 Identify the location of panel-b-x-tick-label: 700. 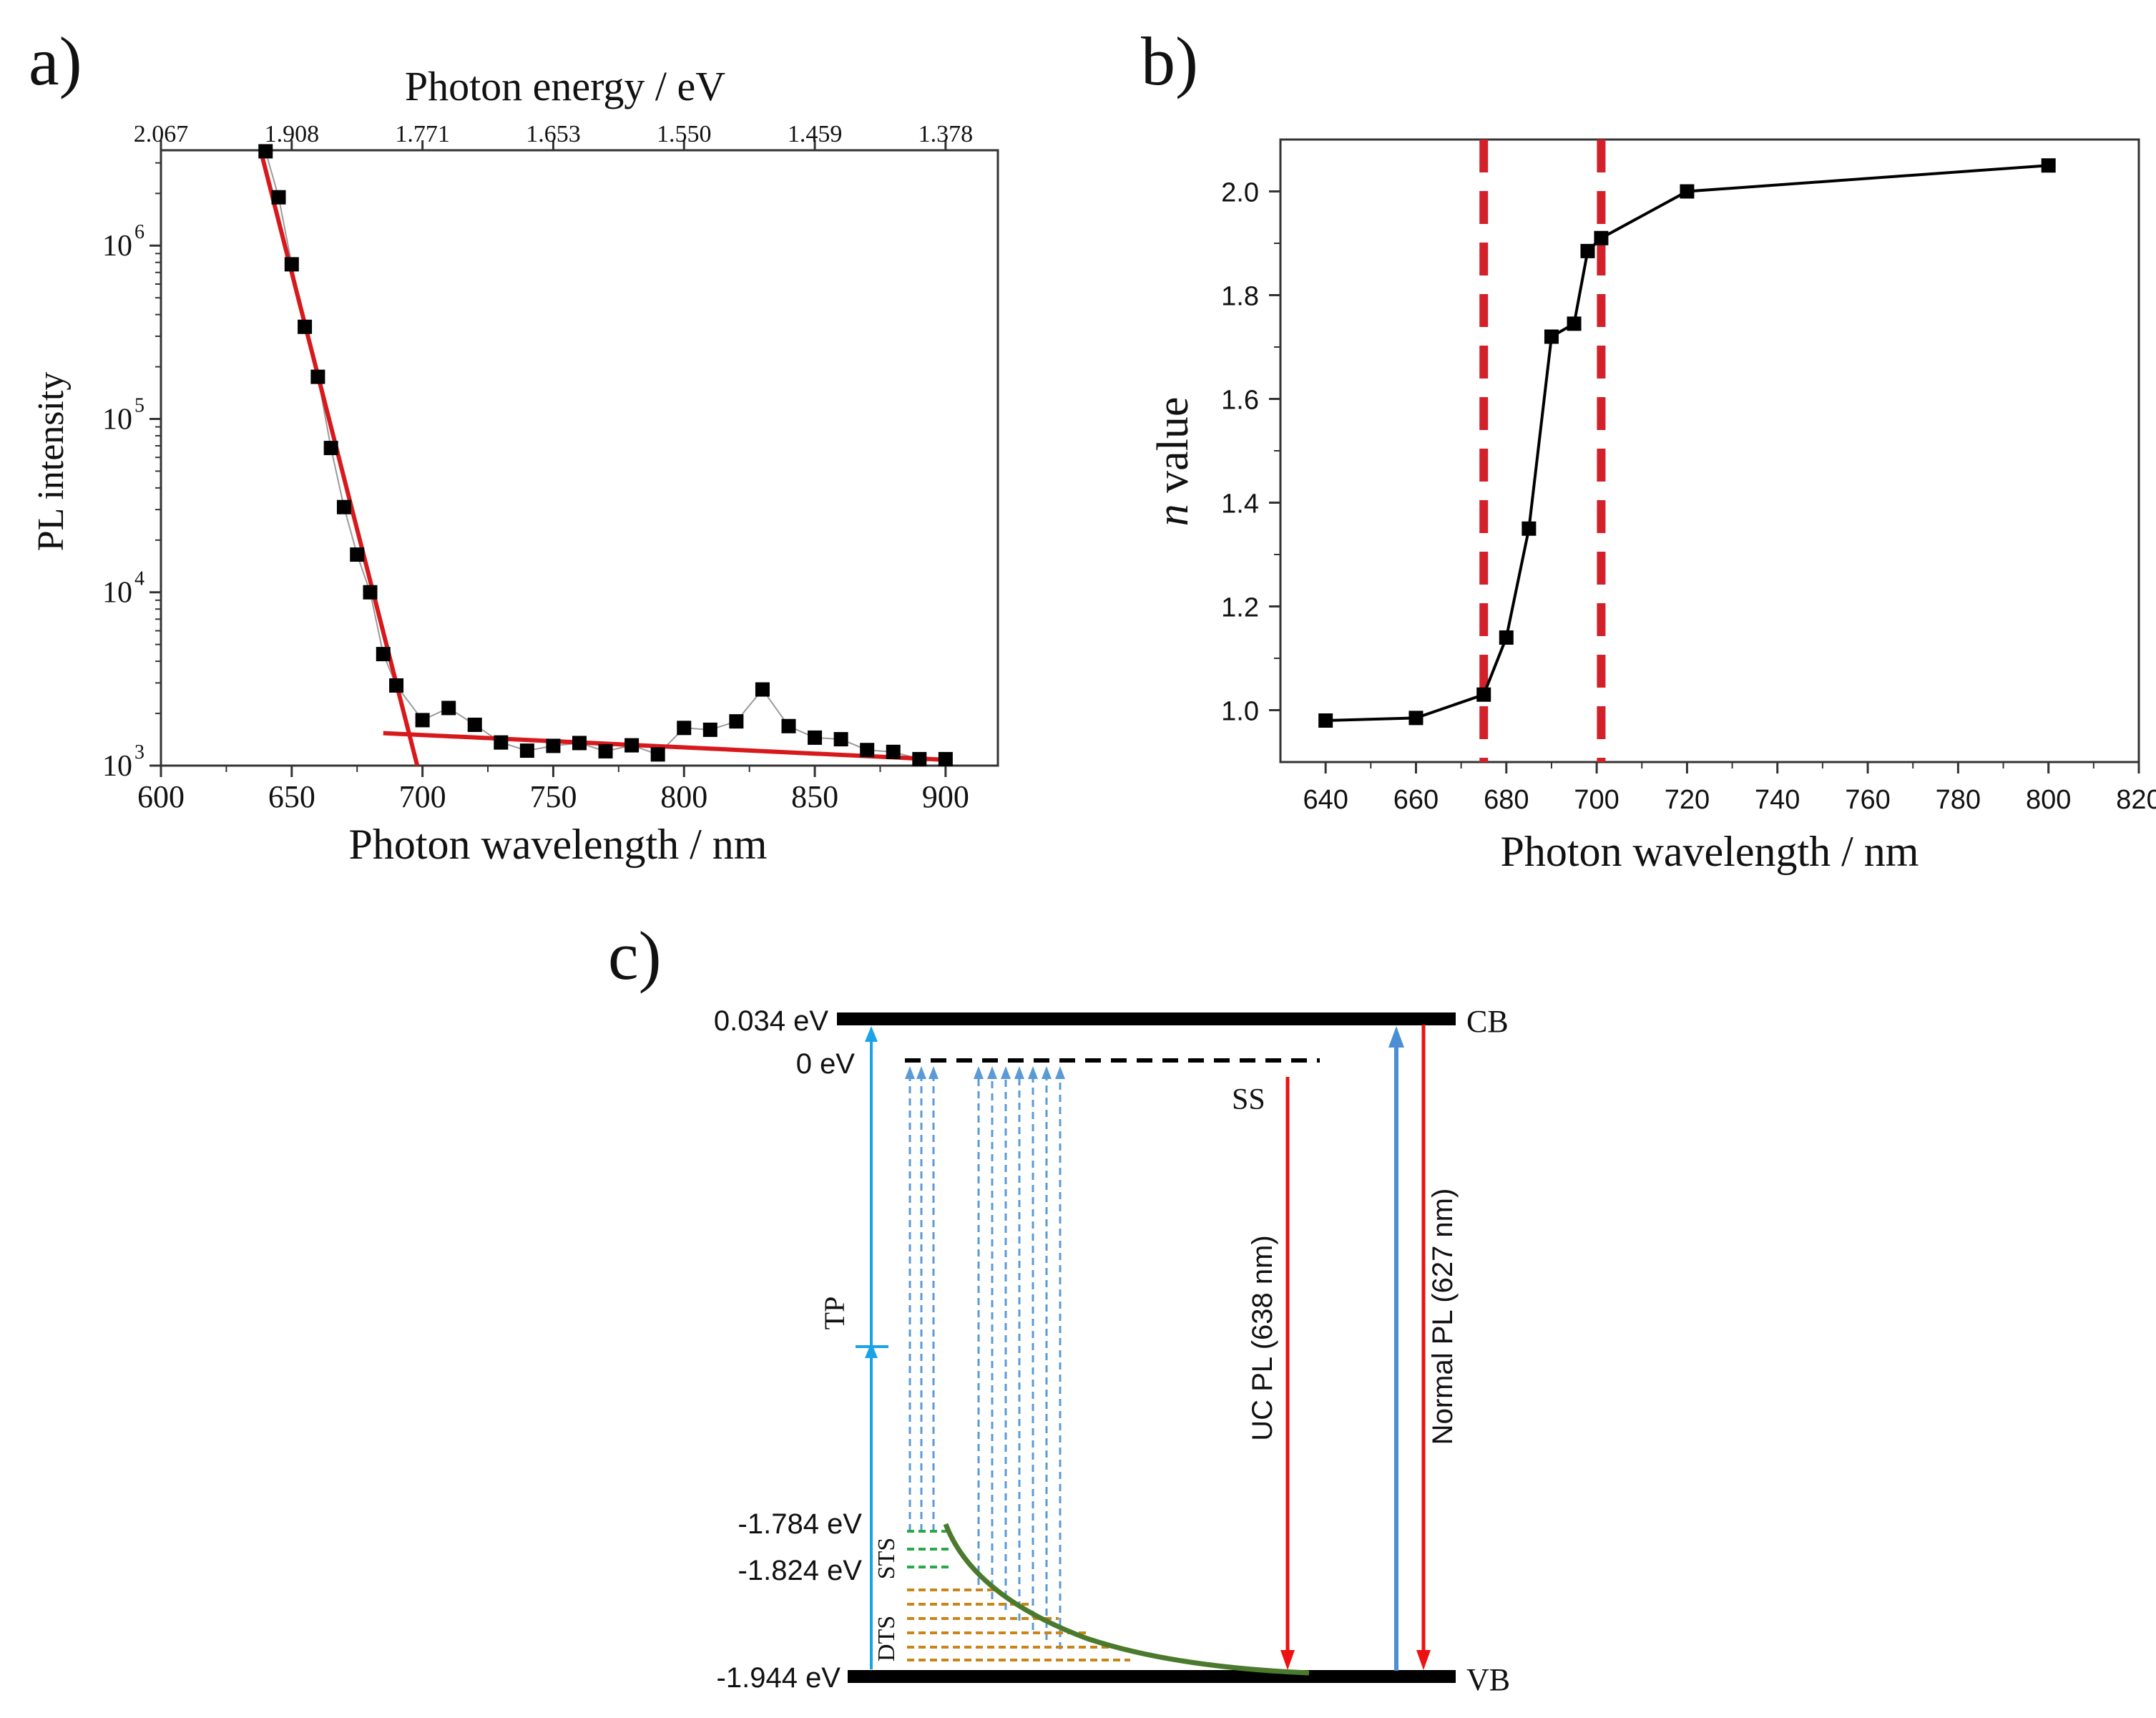
(1596, 800).